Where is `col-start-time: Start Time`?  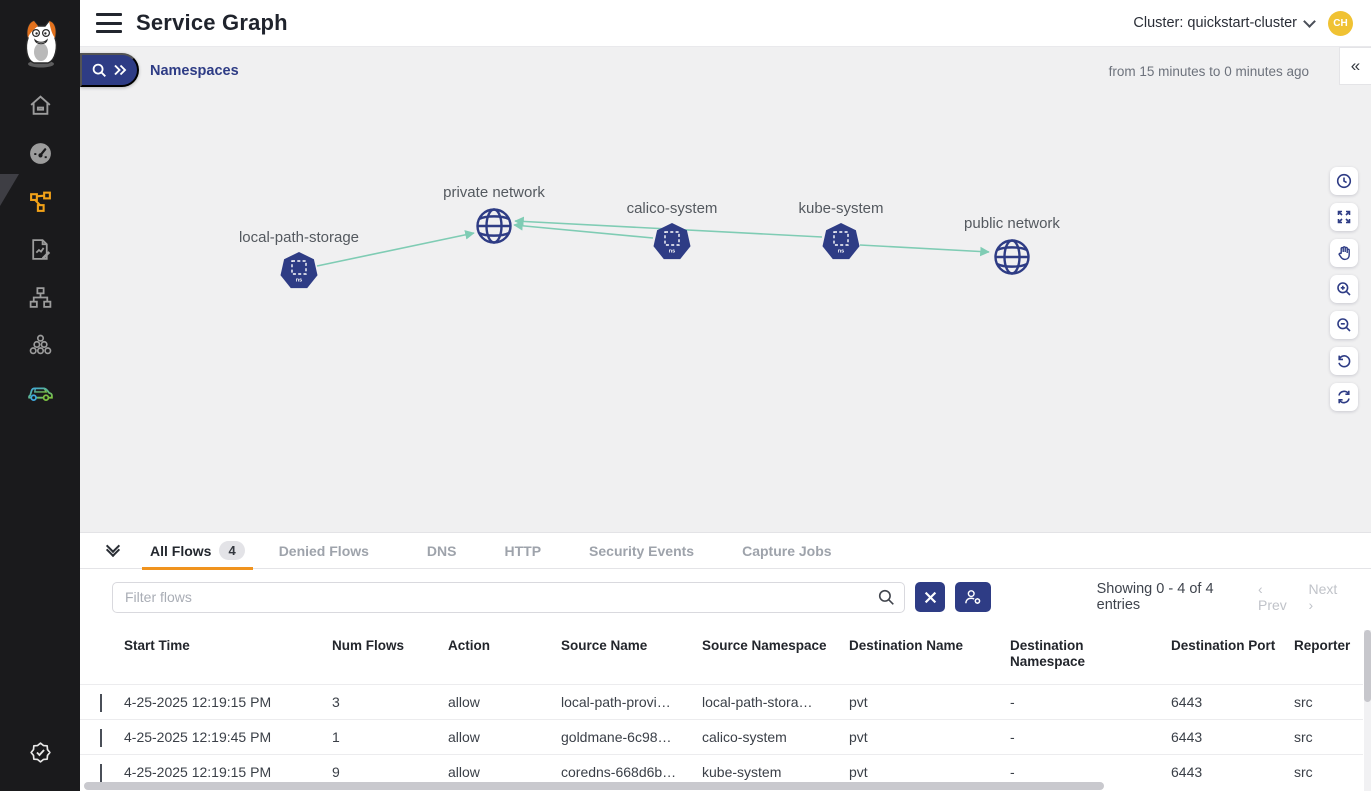
col-start-time: Start Time is located at coordinates (157, 645).